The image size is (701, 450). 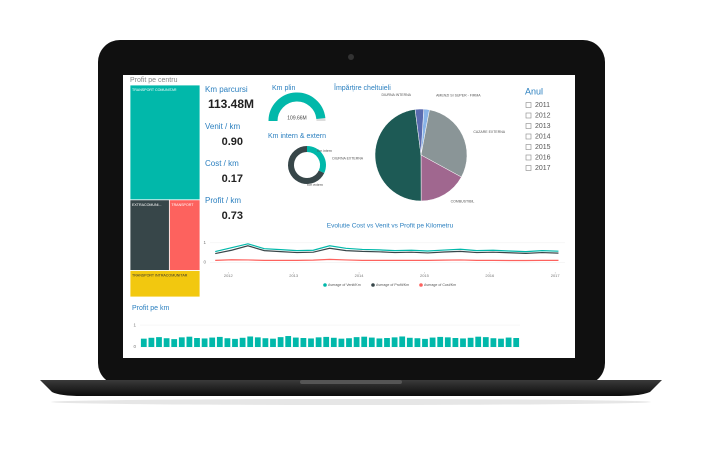 What do you see at coordinates (232, 179) in the screenshot?
I see `kpi-value: 0.17` at bounding box center [232, 179].